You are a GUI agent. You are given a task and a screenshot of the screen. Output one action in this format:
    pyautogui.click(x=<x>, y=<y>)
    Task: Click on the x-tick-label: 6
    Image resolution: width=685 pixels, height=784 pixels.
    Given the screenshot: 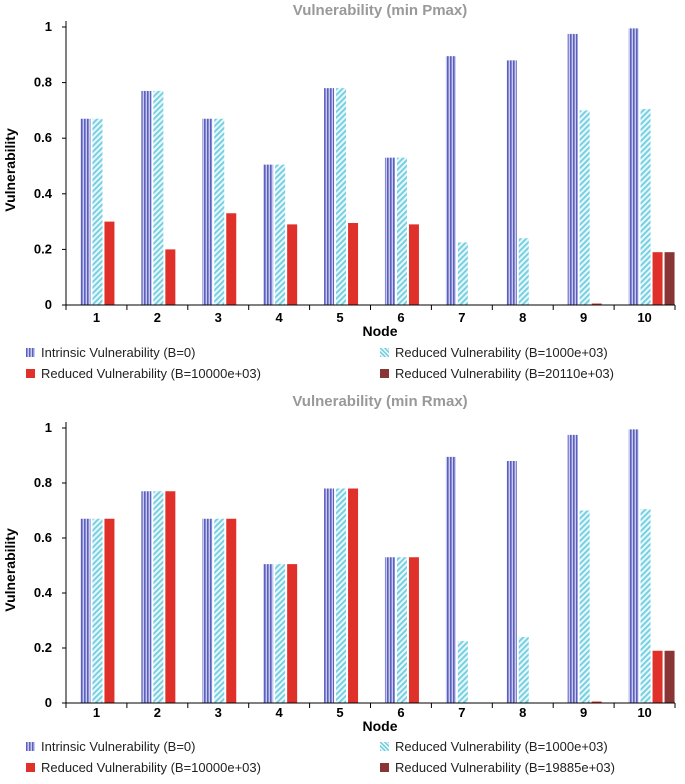 What is the action you would take?
    pyautogui.click(x=400, y=712)
    